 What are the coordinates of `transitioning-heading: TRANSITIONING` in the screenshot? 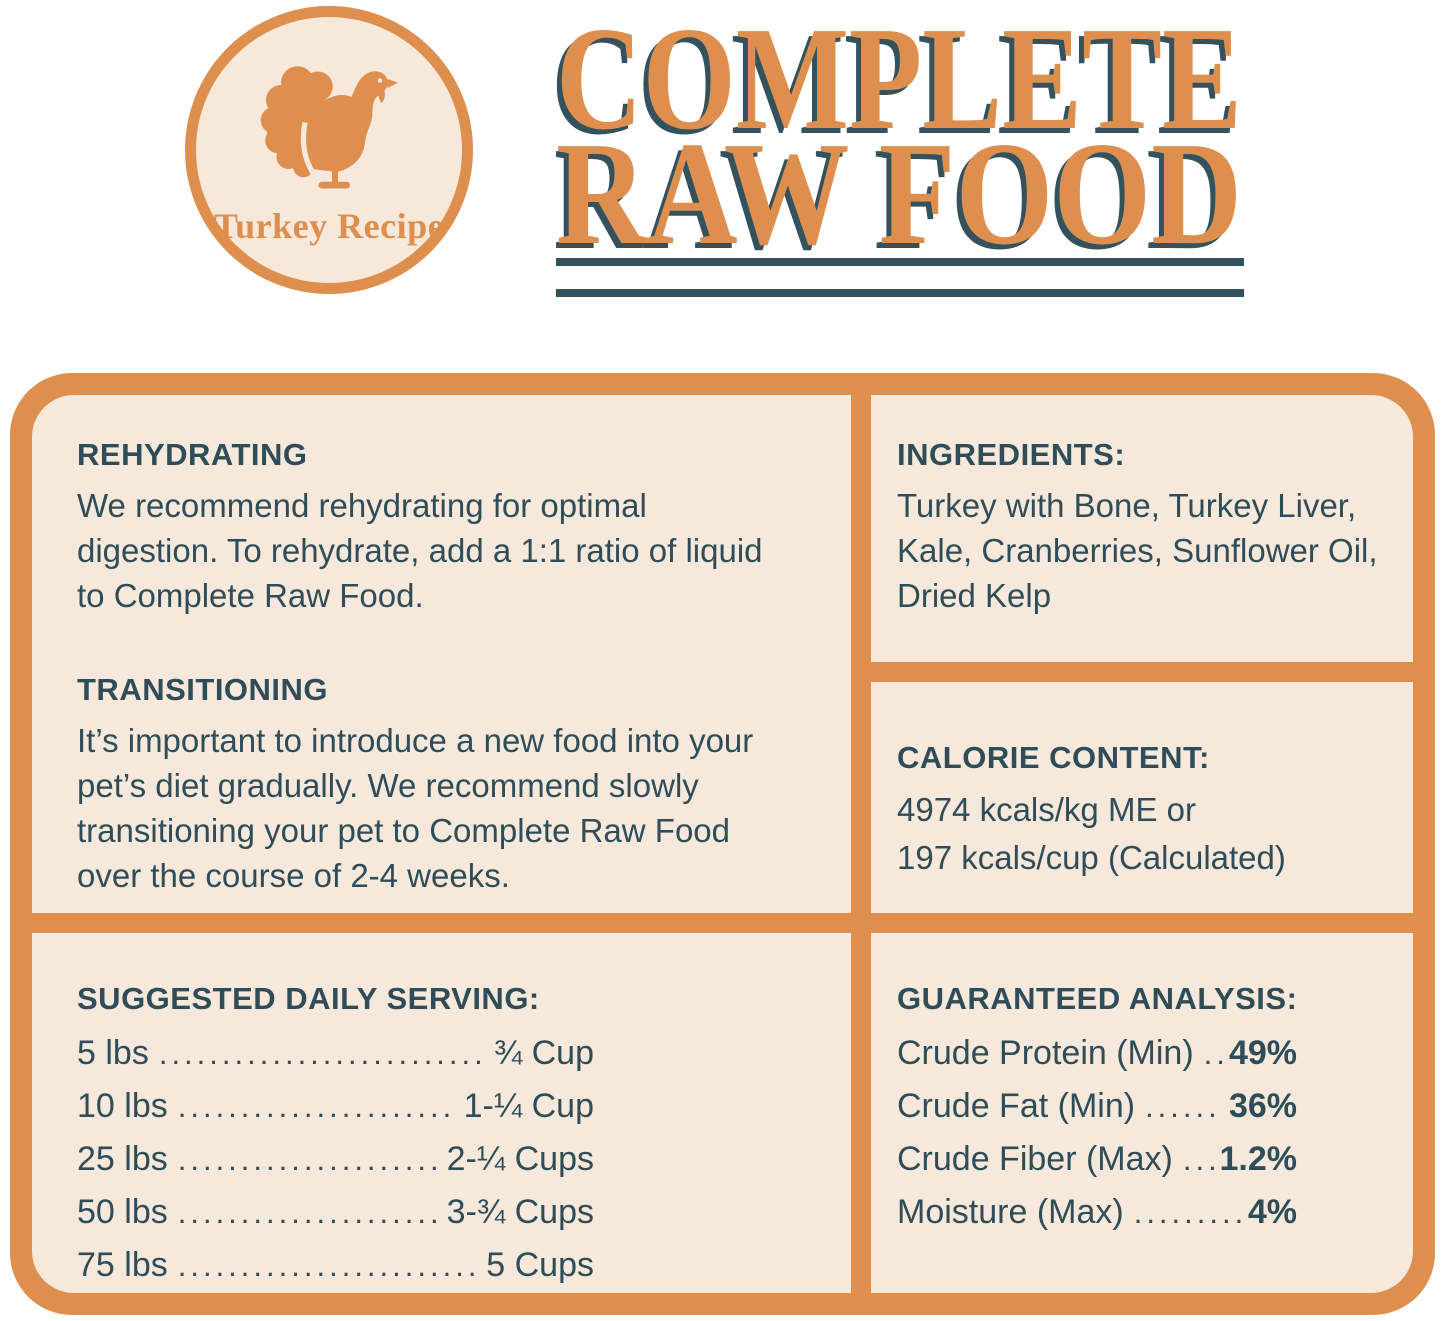 It's located at (203, 689).